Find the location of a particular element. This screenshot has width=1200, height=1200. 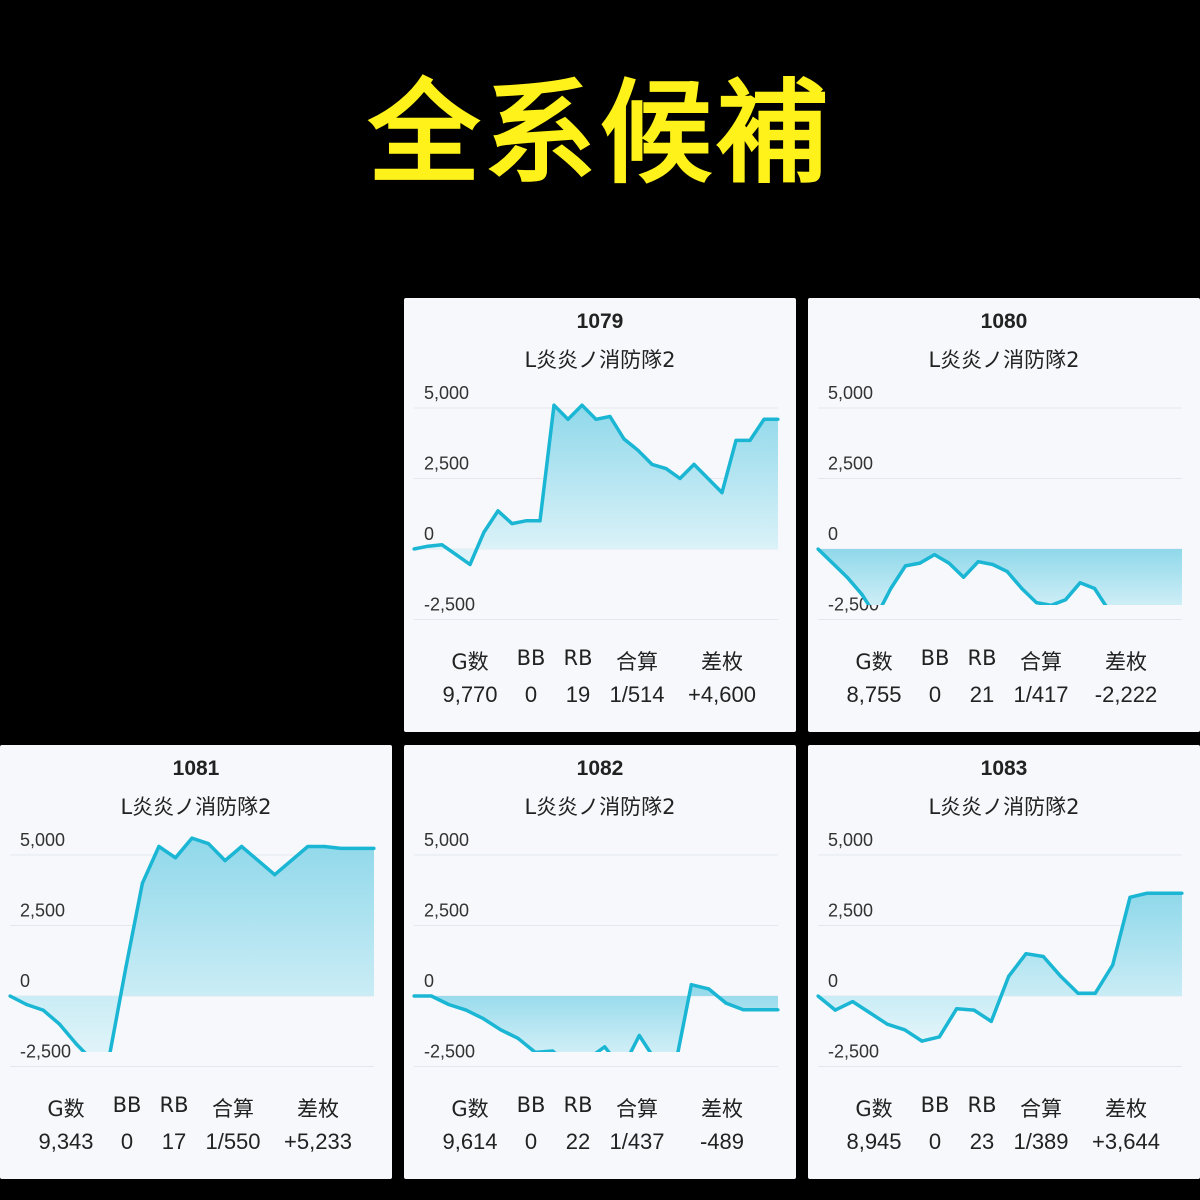

machine-number: 1082 is located at coordinates (600, 768).